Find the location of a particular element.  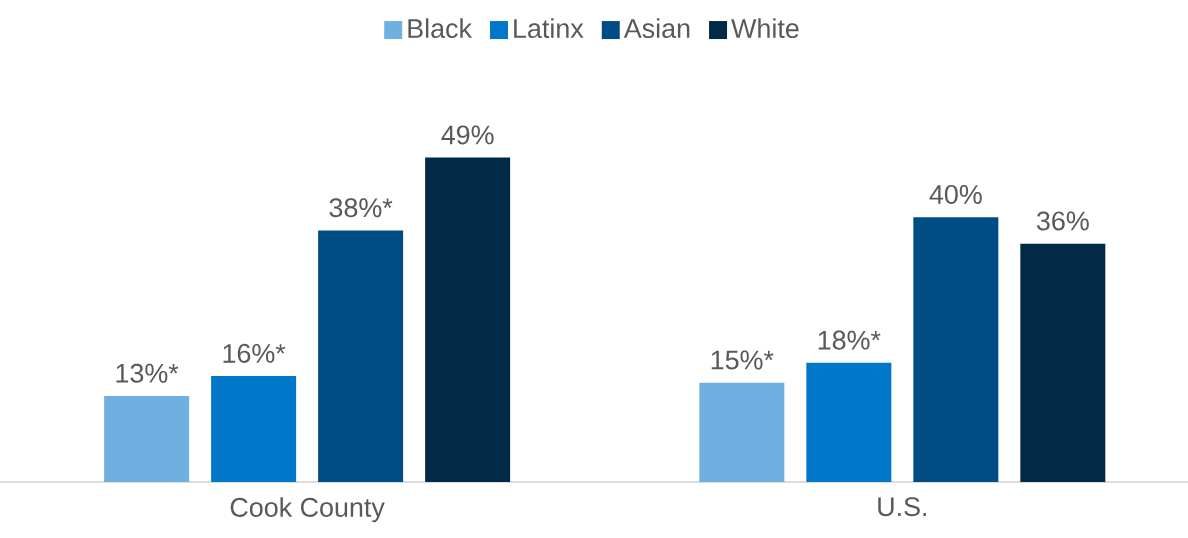

legend-label: Black is located at coordinates (440, 28).